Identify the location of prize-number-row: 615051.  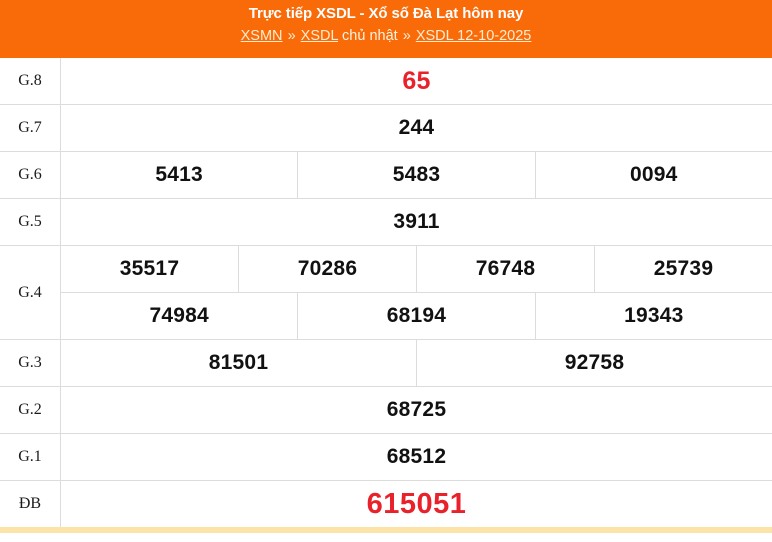
(416, 504).